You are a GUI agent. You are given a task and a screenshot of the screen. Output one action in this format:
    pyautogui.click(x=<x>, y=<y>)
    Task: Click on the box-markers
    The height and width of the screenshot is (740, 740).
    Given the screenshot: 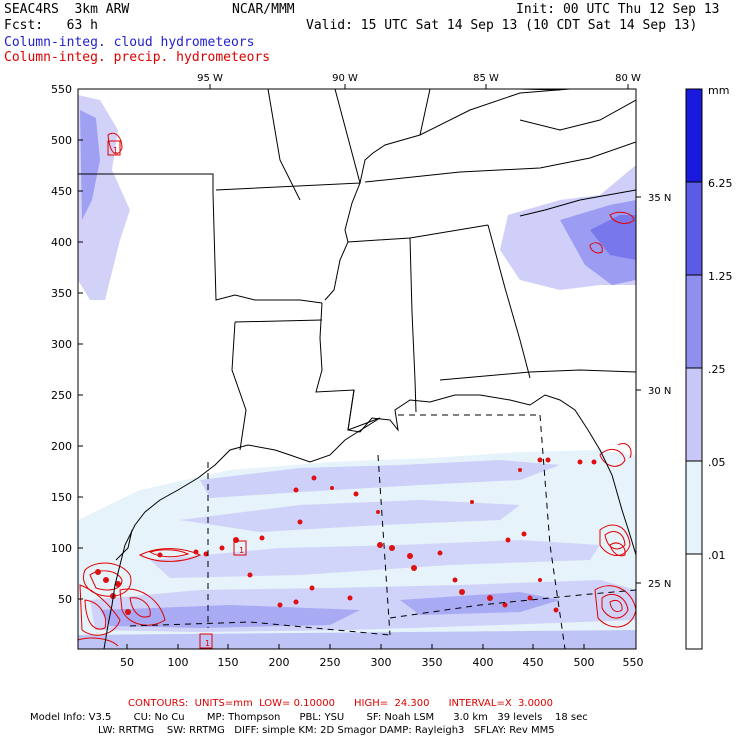 What is the action you would take?
    pyautogui.click(x=177, y=394)
    